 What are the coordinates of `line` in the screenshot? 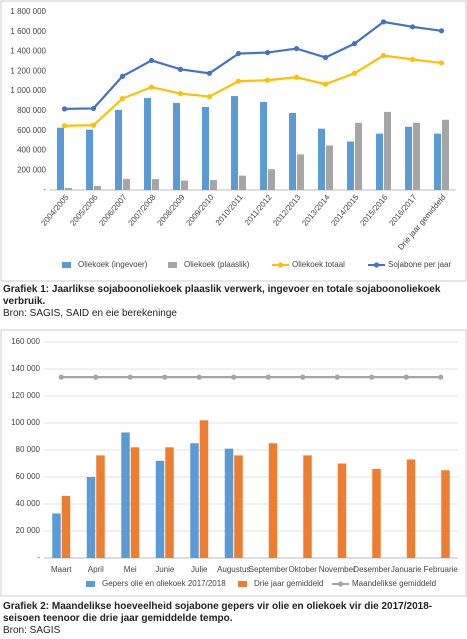 It's located at (253, 90).